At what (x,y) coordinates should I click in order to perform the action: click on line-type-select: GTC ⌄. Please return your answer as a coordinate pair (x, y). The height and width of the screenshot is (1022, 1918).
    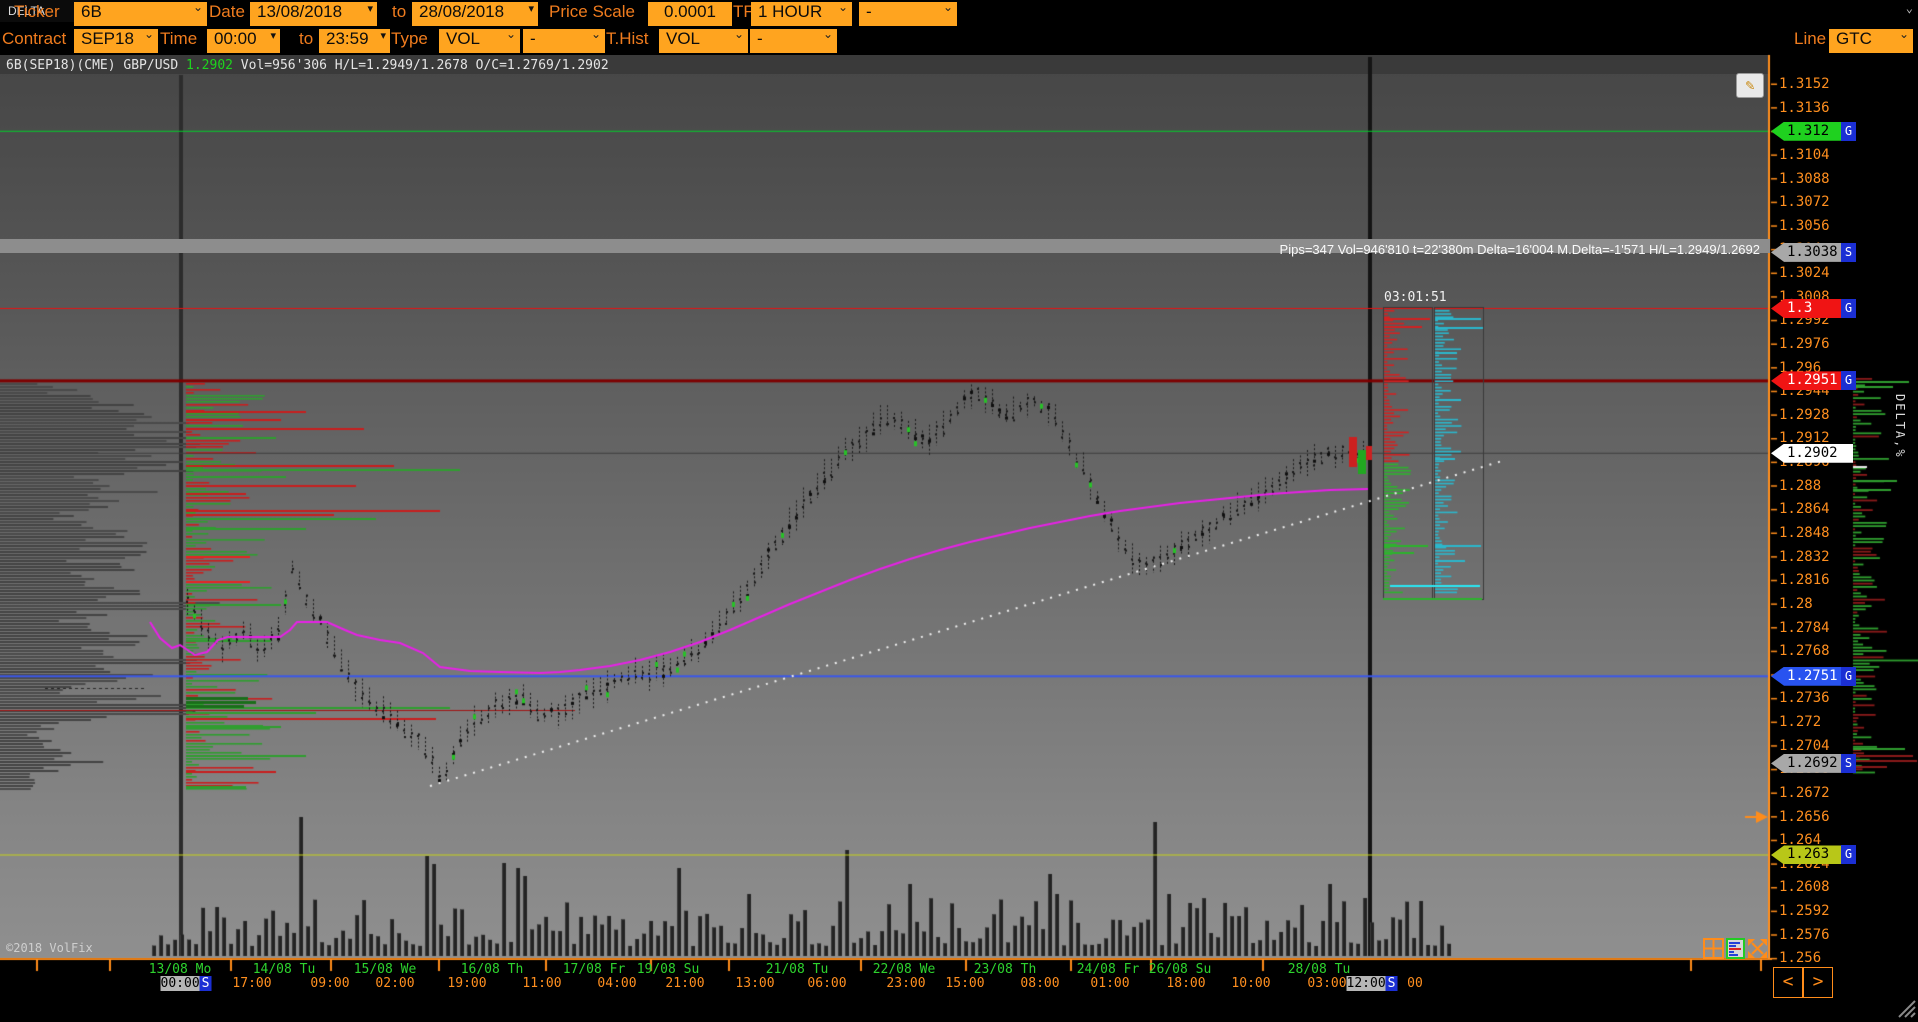
    Looking at the image, I should click on (1871, 40).